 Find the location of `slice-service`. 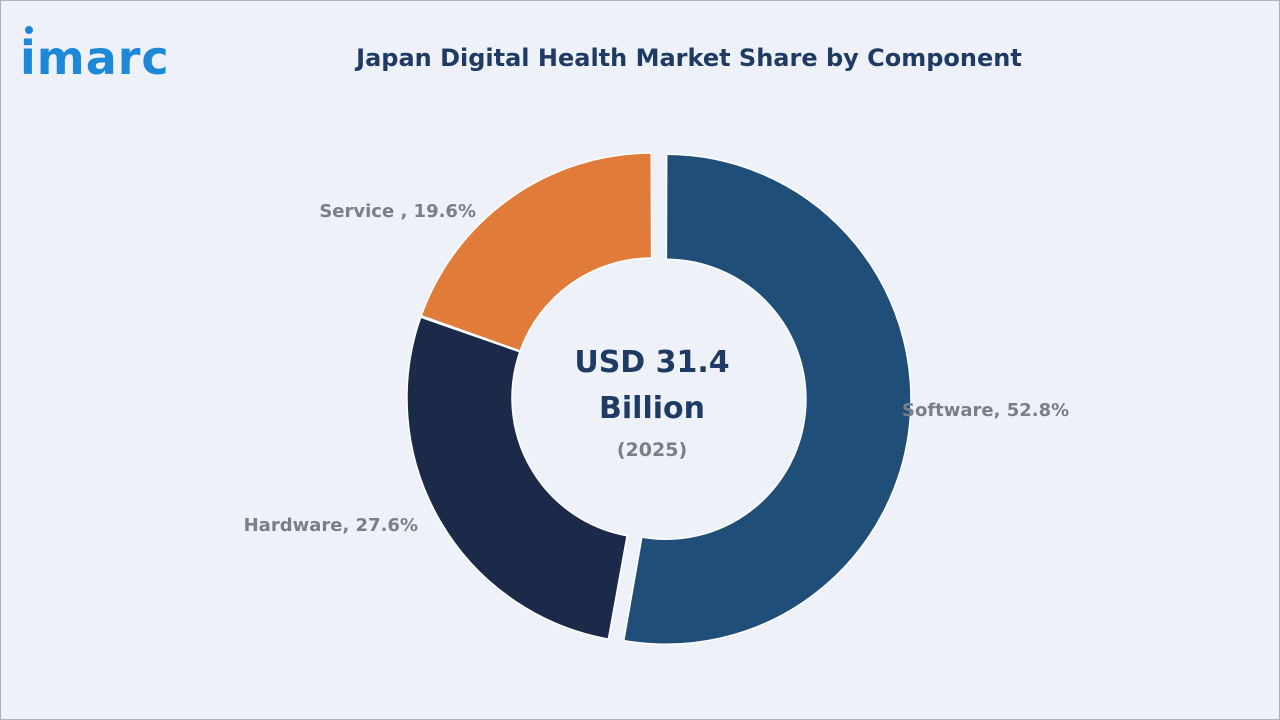

slice-service is located at coordinates (536, 252).